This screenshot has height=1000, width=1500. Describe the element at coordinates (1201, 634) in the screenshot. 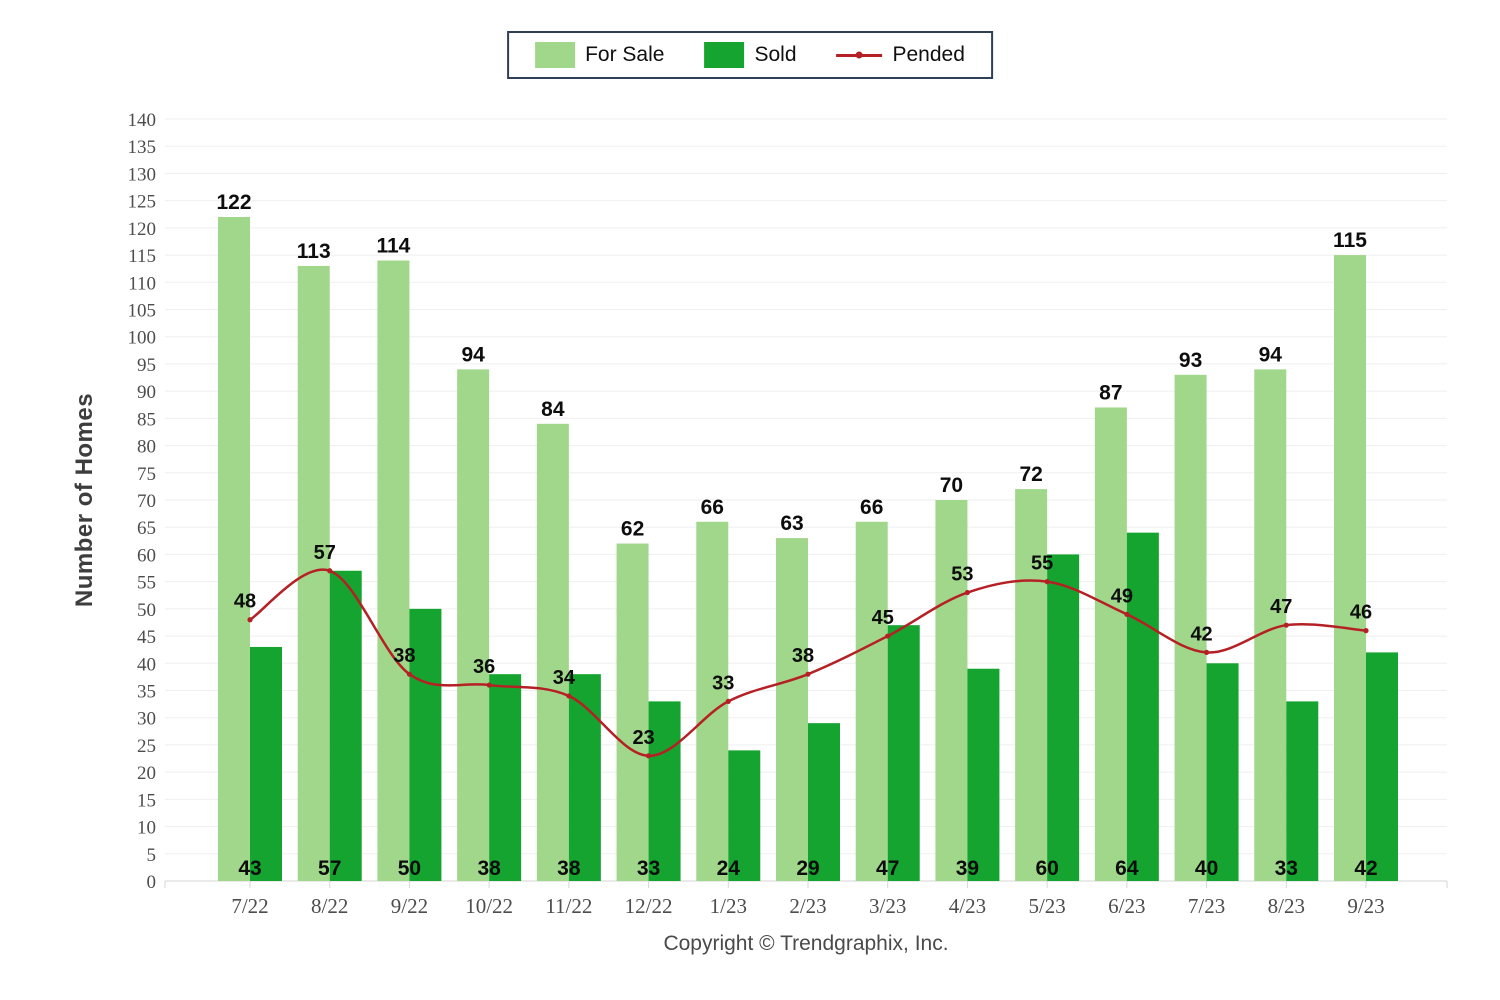

I see `pended-value-label: 42` at that location.